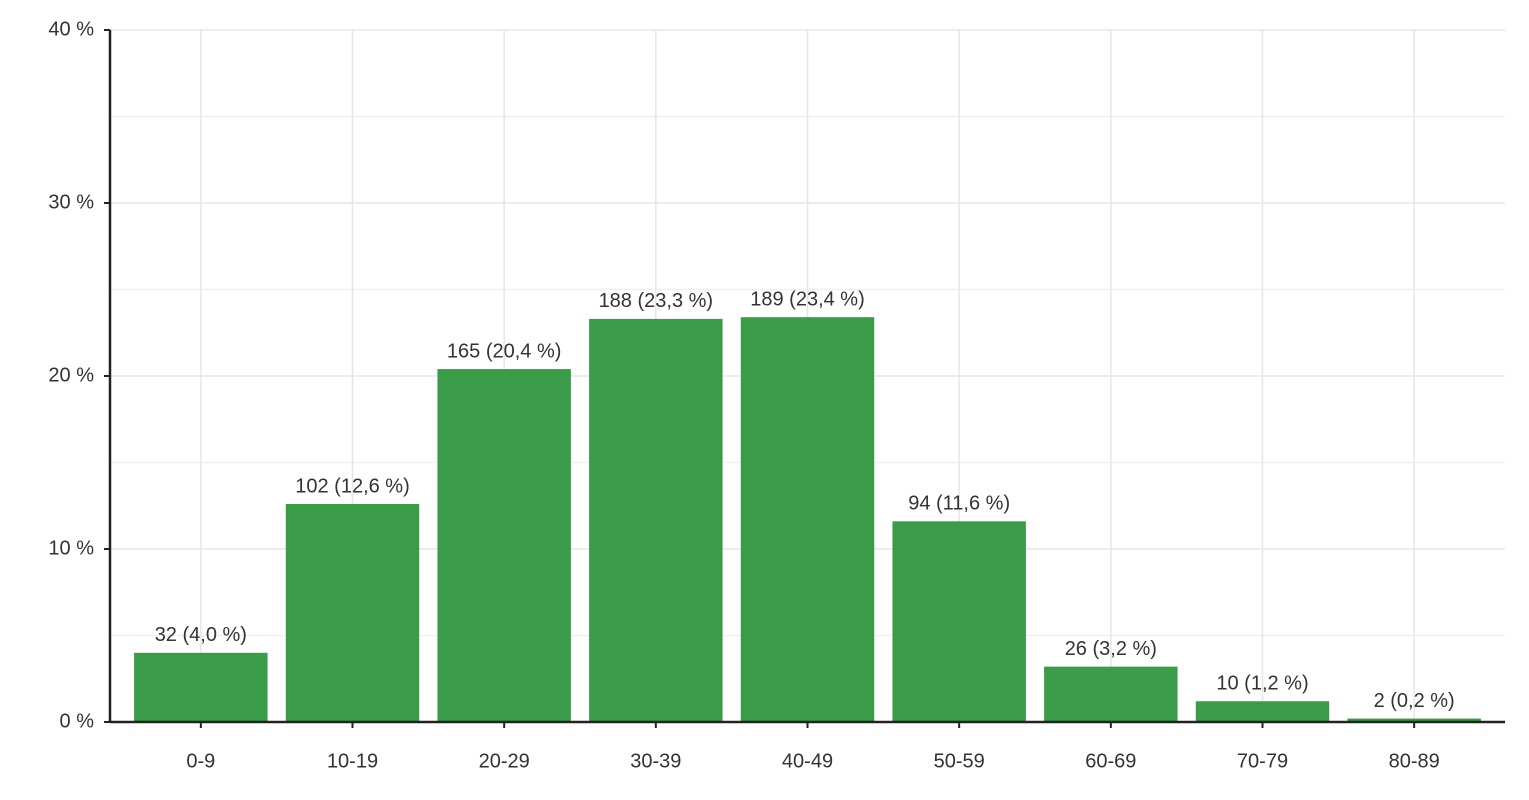  Describe the element at coordinates (77, 721) in the screenshot. I see `y-tick-label: 0 %` at that location.